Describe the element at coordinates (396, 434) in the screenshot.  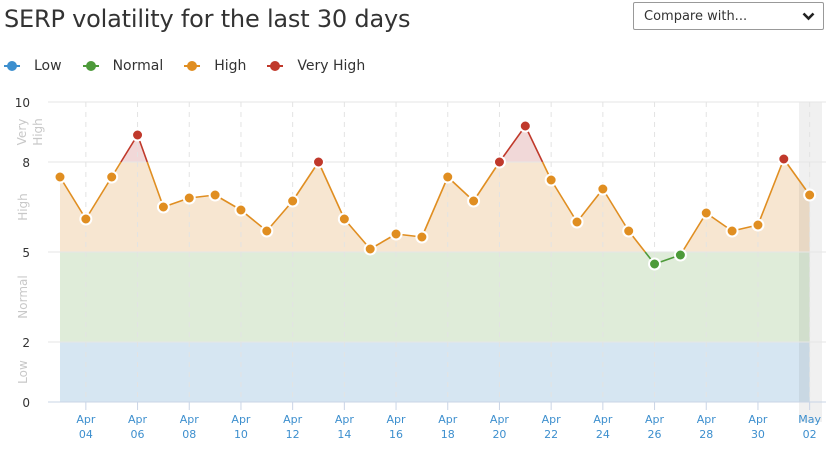
I see `x-tick-label: 16` at that location.